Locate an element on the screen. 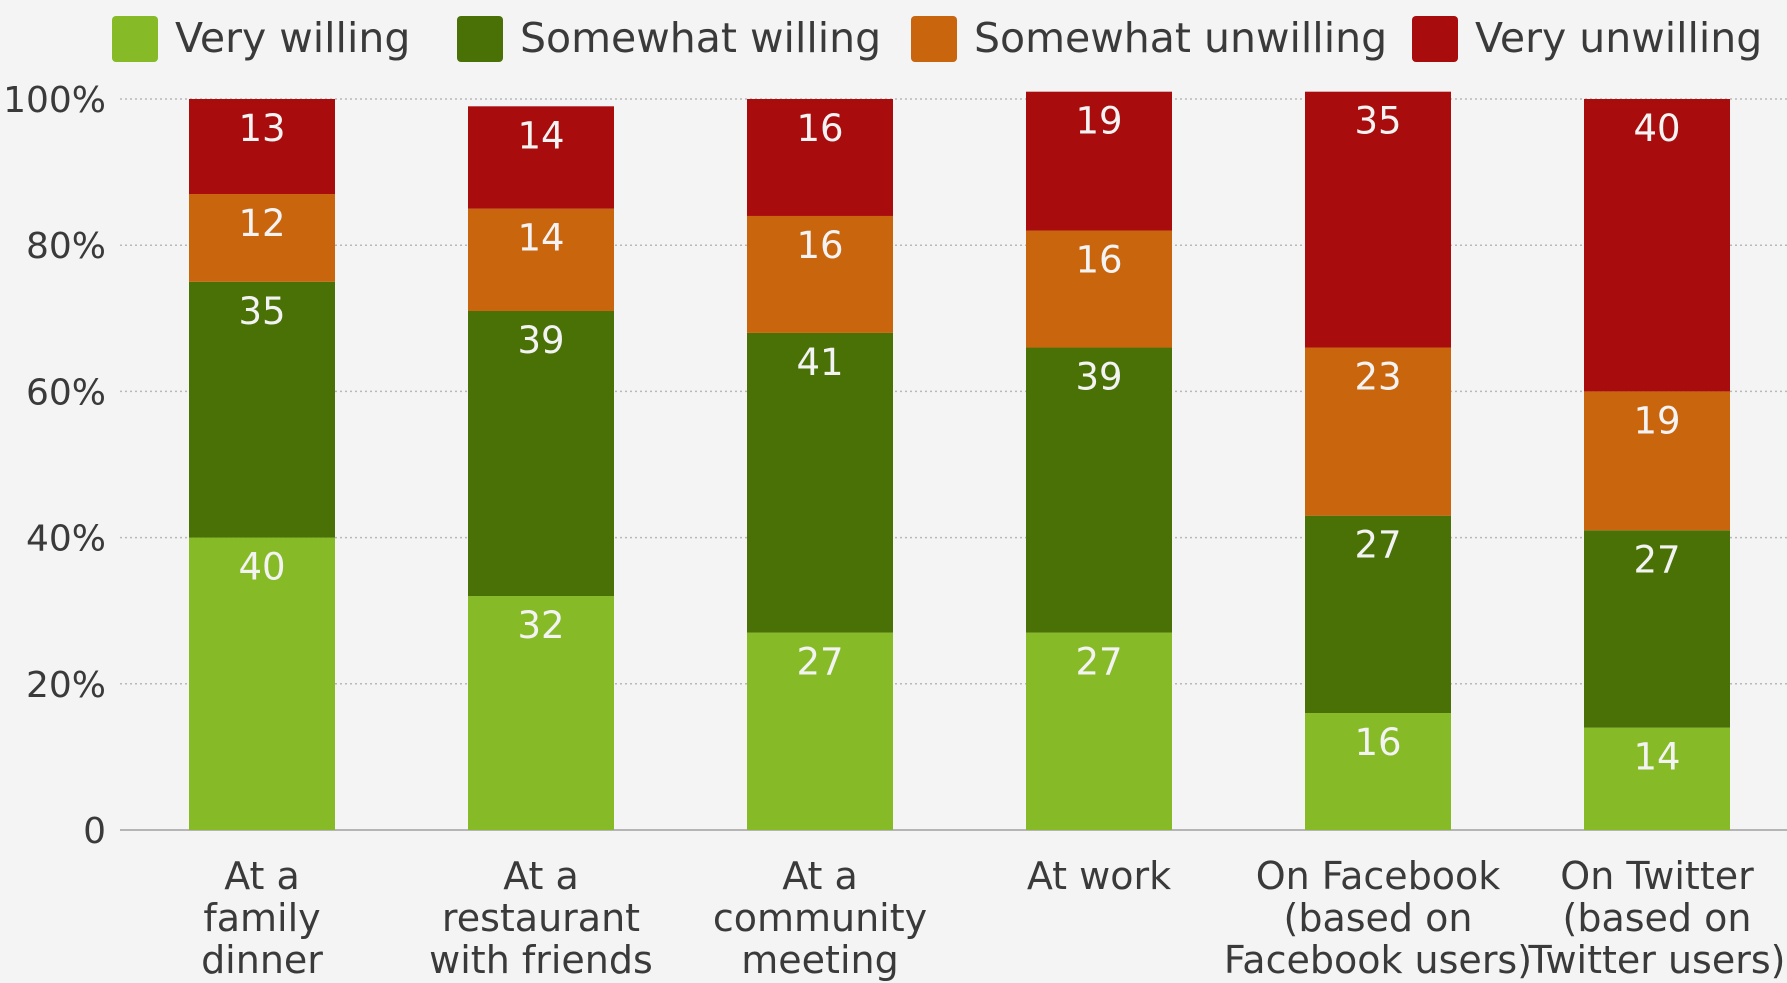 This screenshot has height=983, width=1787. x-tick-label: restaurant is located at coordinates (541, 918).